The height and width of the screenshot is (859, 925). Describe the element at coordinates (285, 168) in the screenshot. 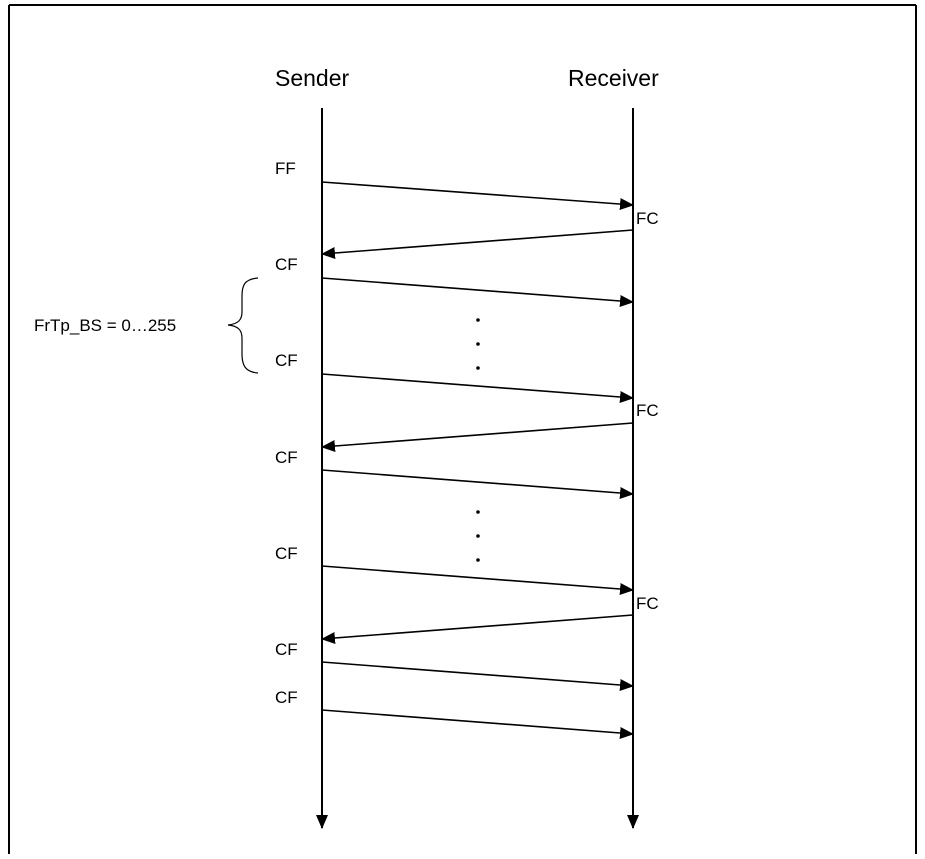

I see `message-label: FF` at that location.